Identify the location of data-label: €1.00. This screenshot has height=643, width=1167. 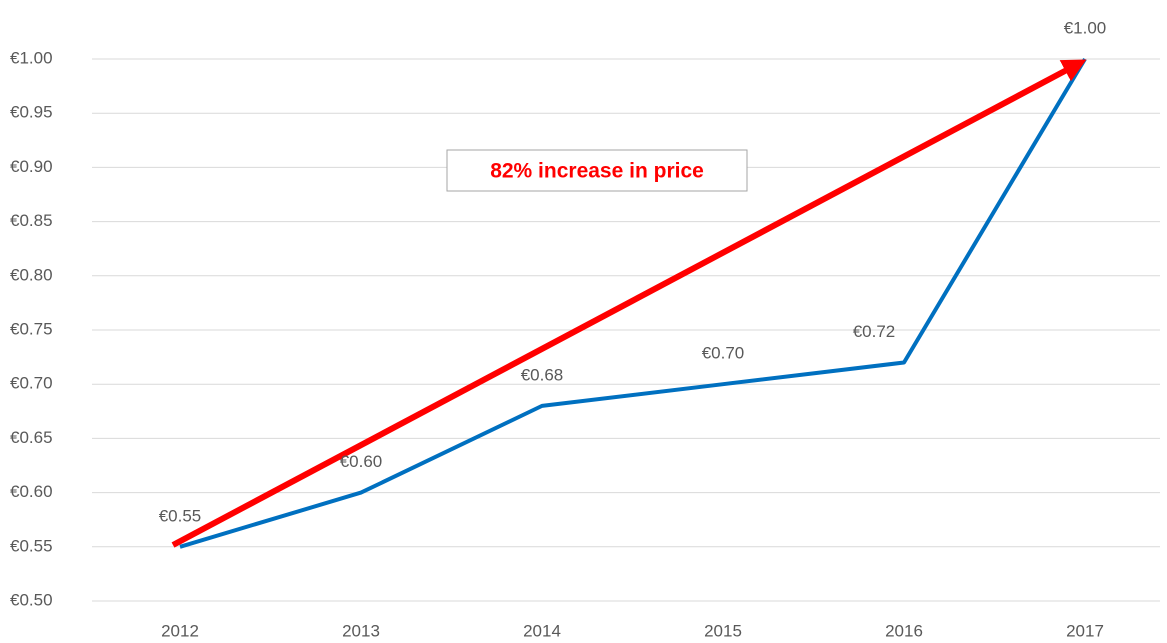
(1085, 27).